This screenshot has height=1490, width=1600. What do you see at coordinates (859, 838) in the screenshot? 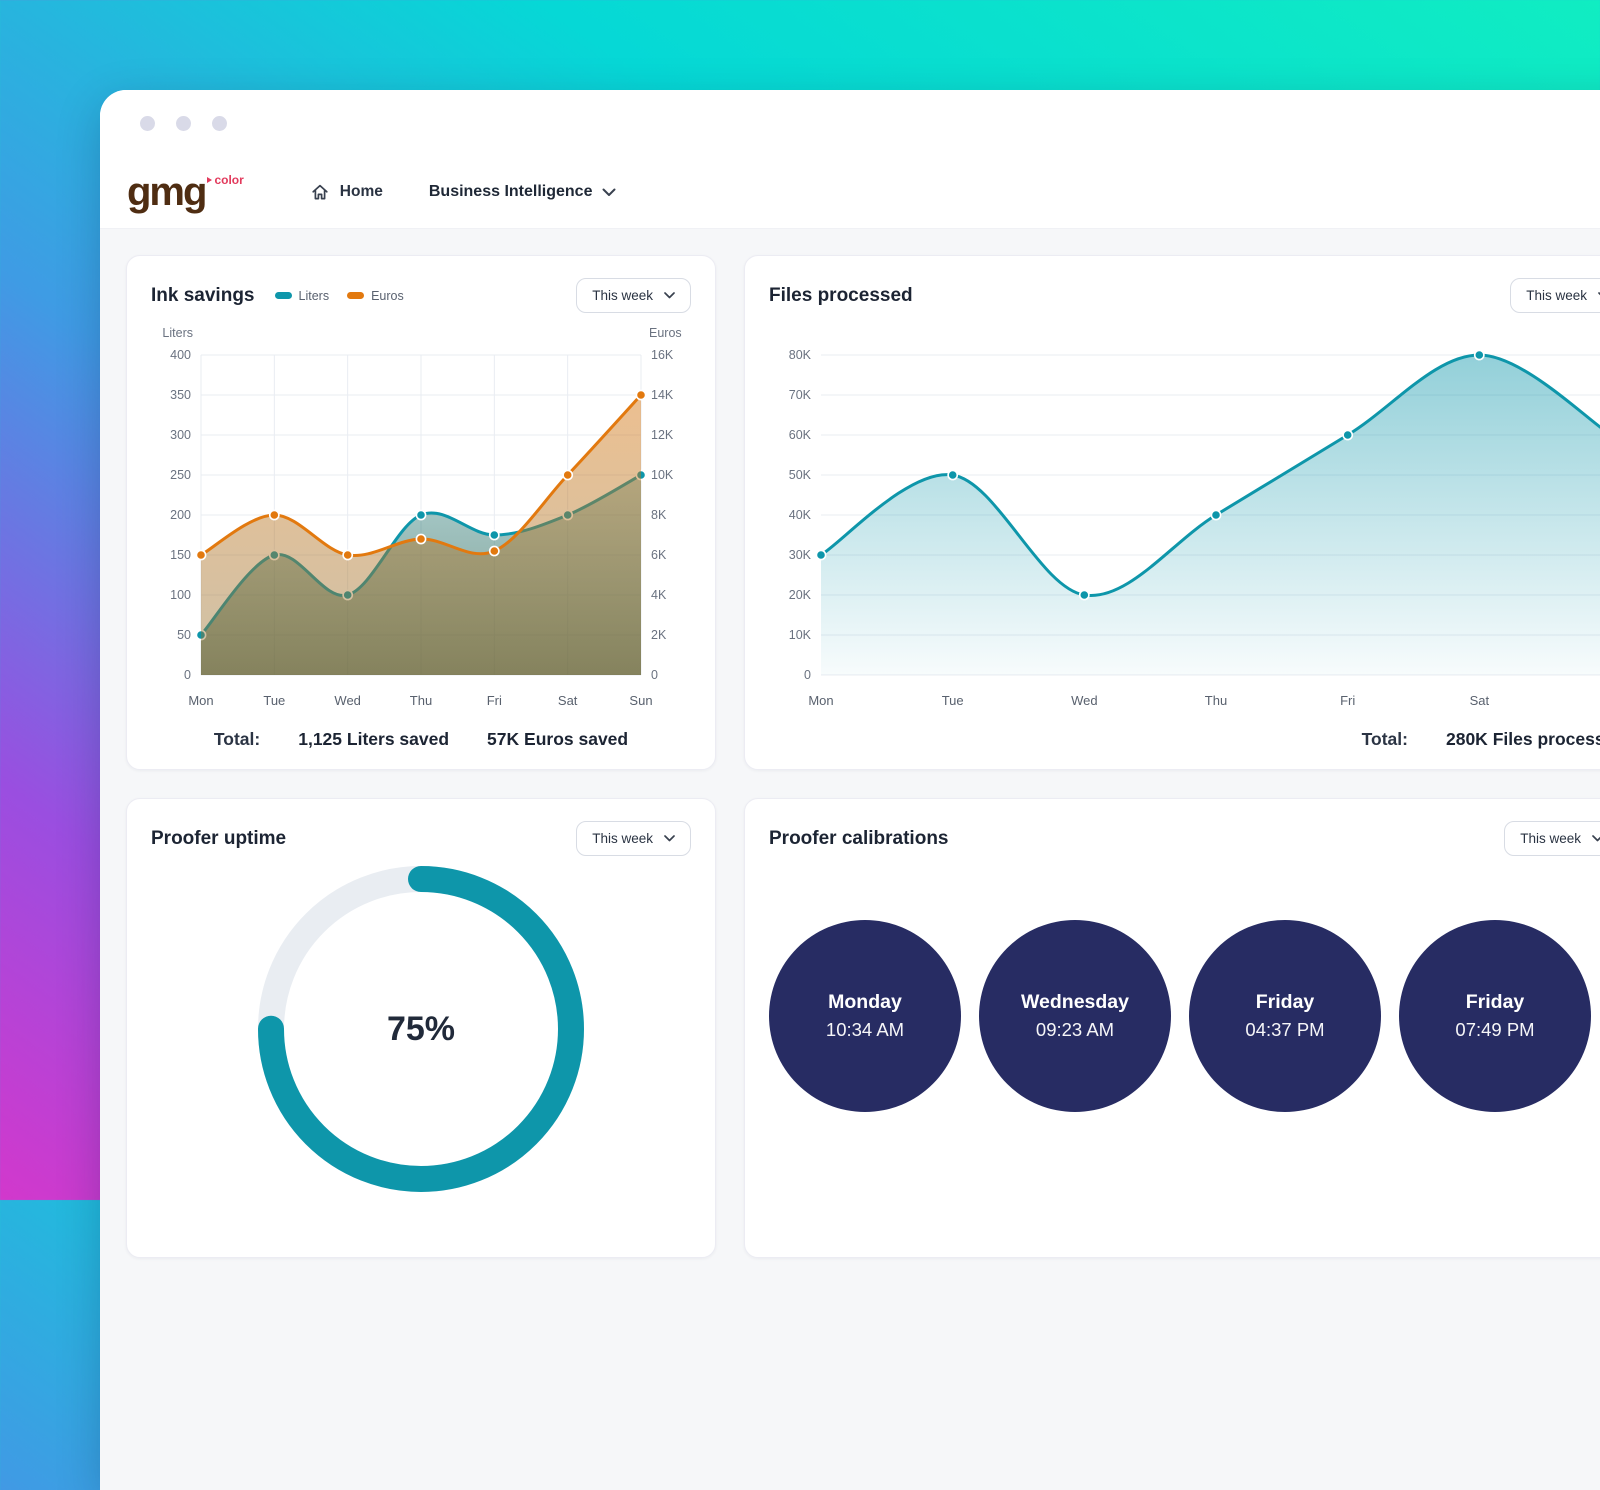
I see `proofer-calibrations-title: Proofer calibrations` at bounding box center [859, 838].